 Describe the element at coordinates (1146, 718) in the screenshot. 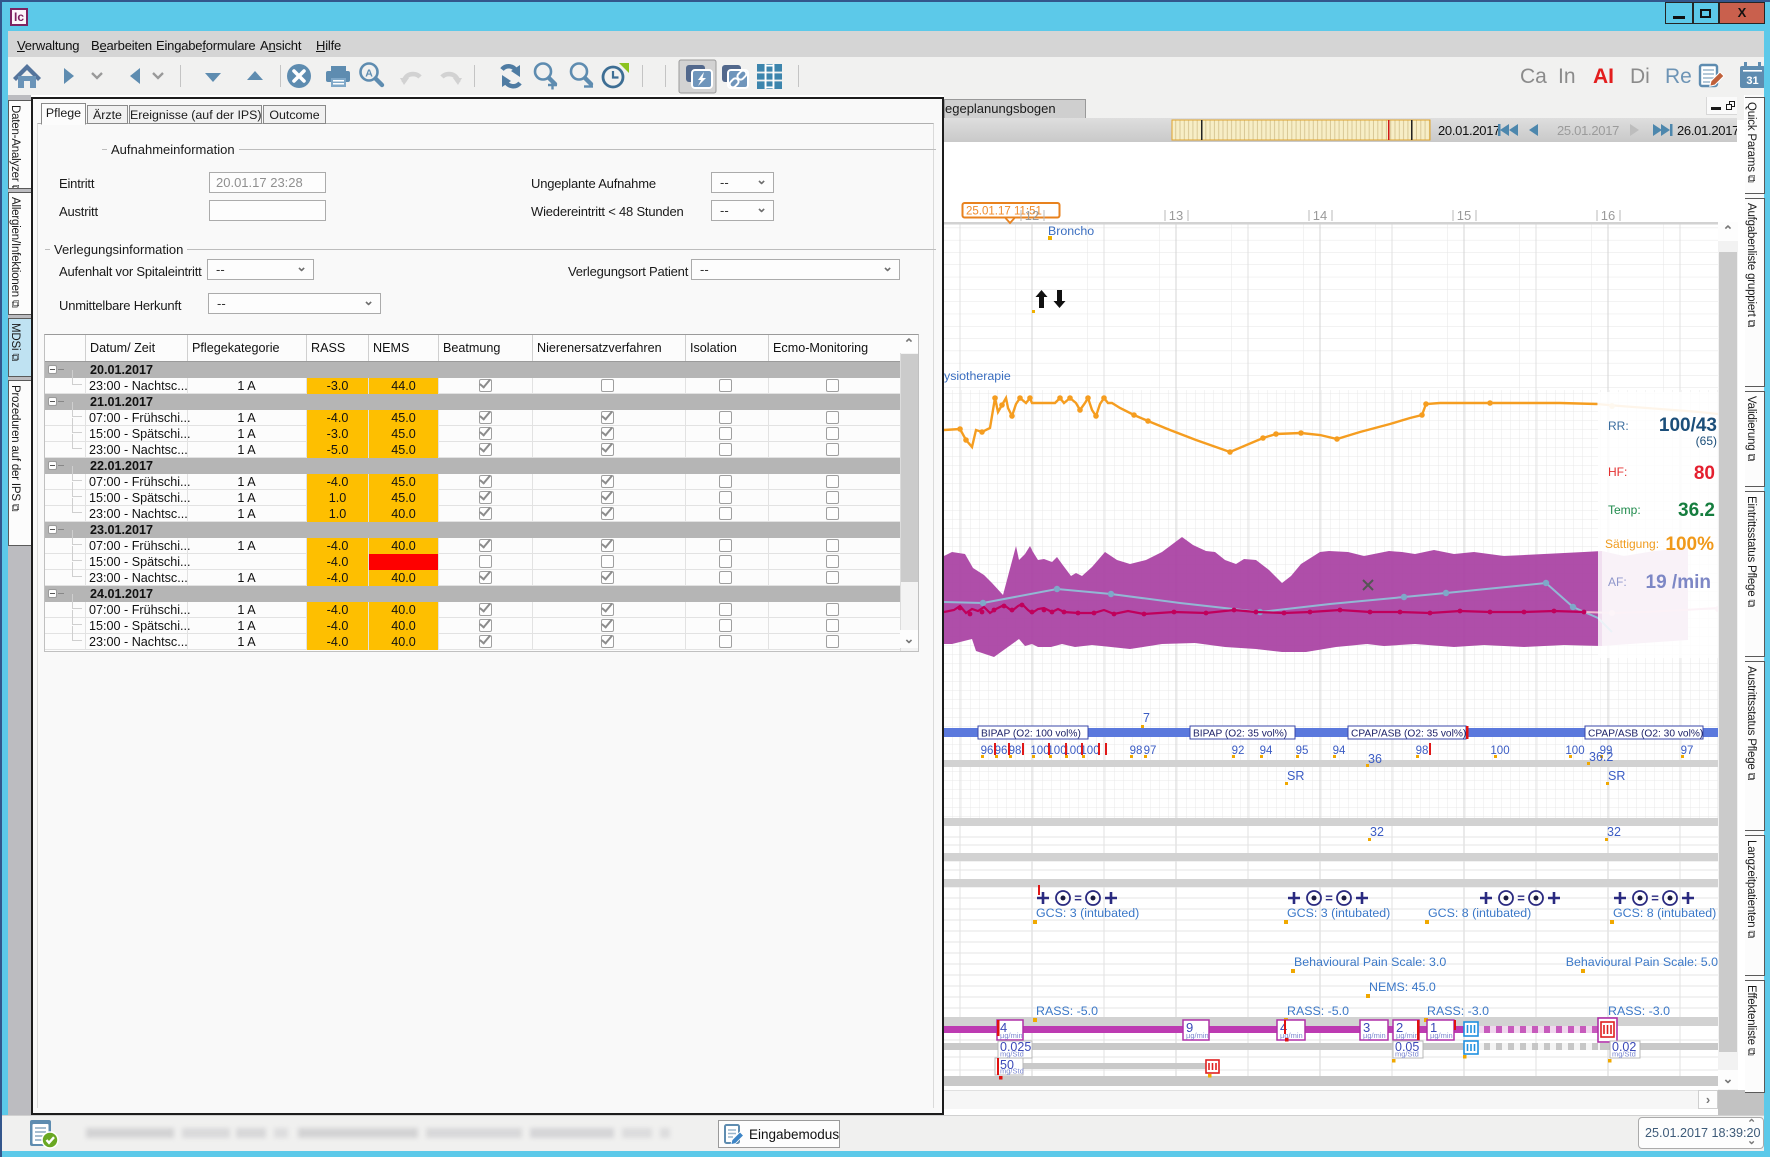

I see `svg-text: 7` at that location.